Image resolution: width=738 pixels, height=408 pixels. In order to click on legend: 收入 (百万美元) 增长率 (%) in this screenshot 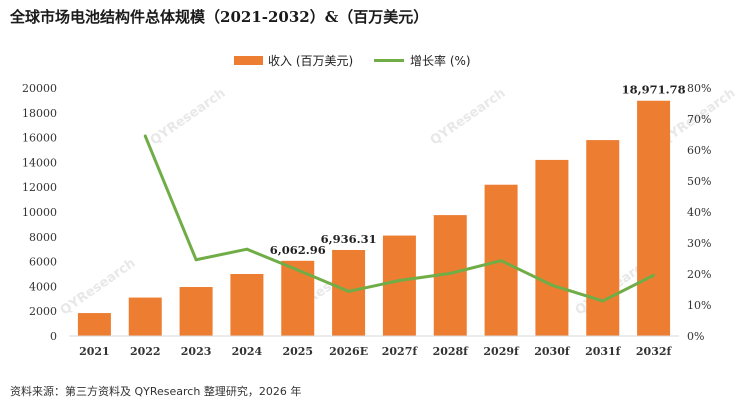, I will do `click(352, 60)`.